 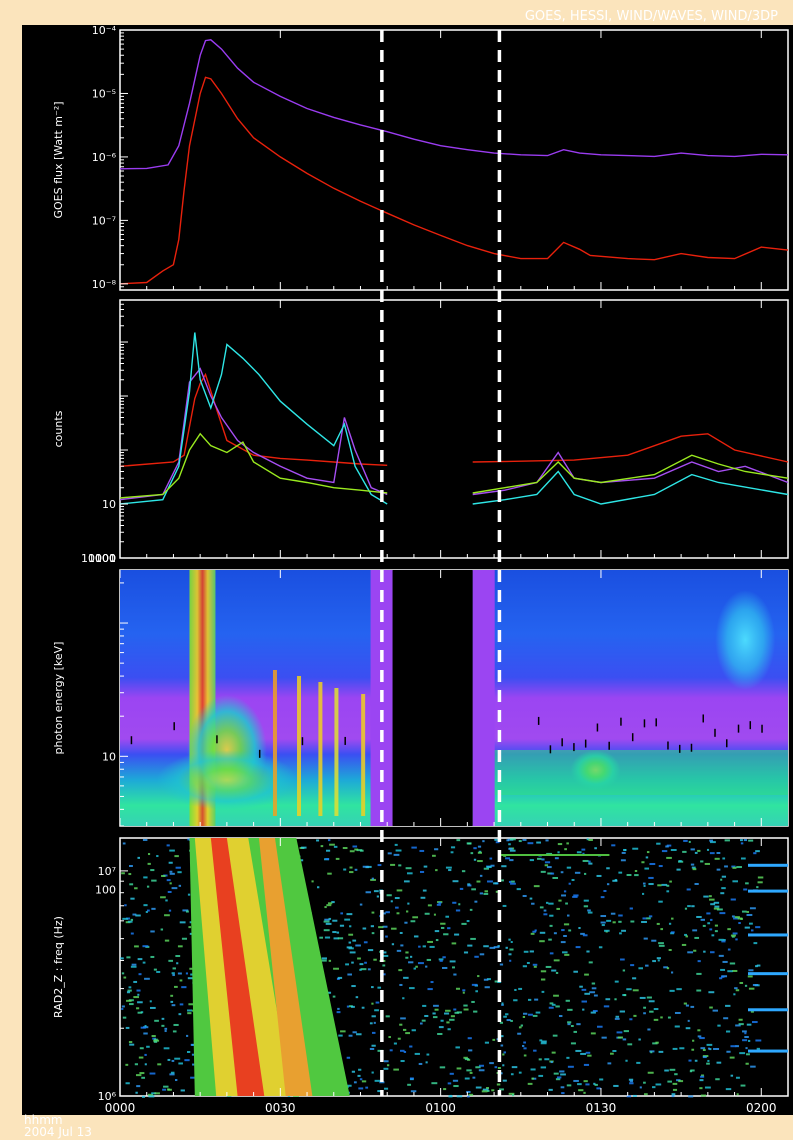 What do you see at coordinates (691, 747) in the screenshot?
I see `spectrogram-tick` at bounding box center [691, 747].